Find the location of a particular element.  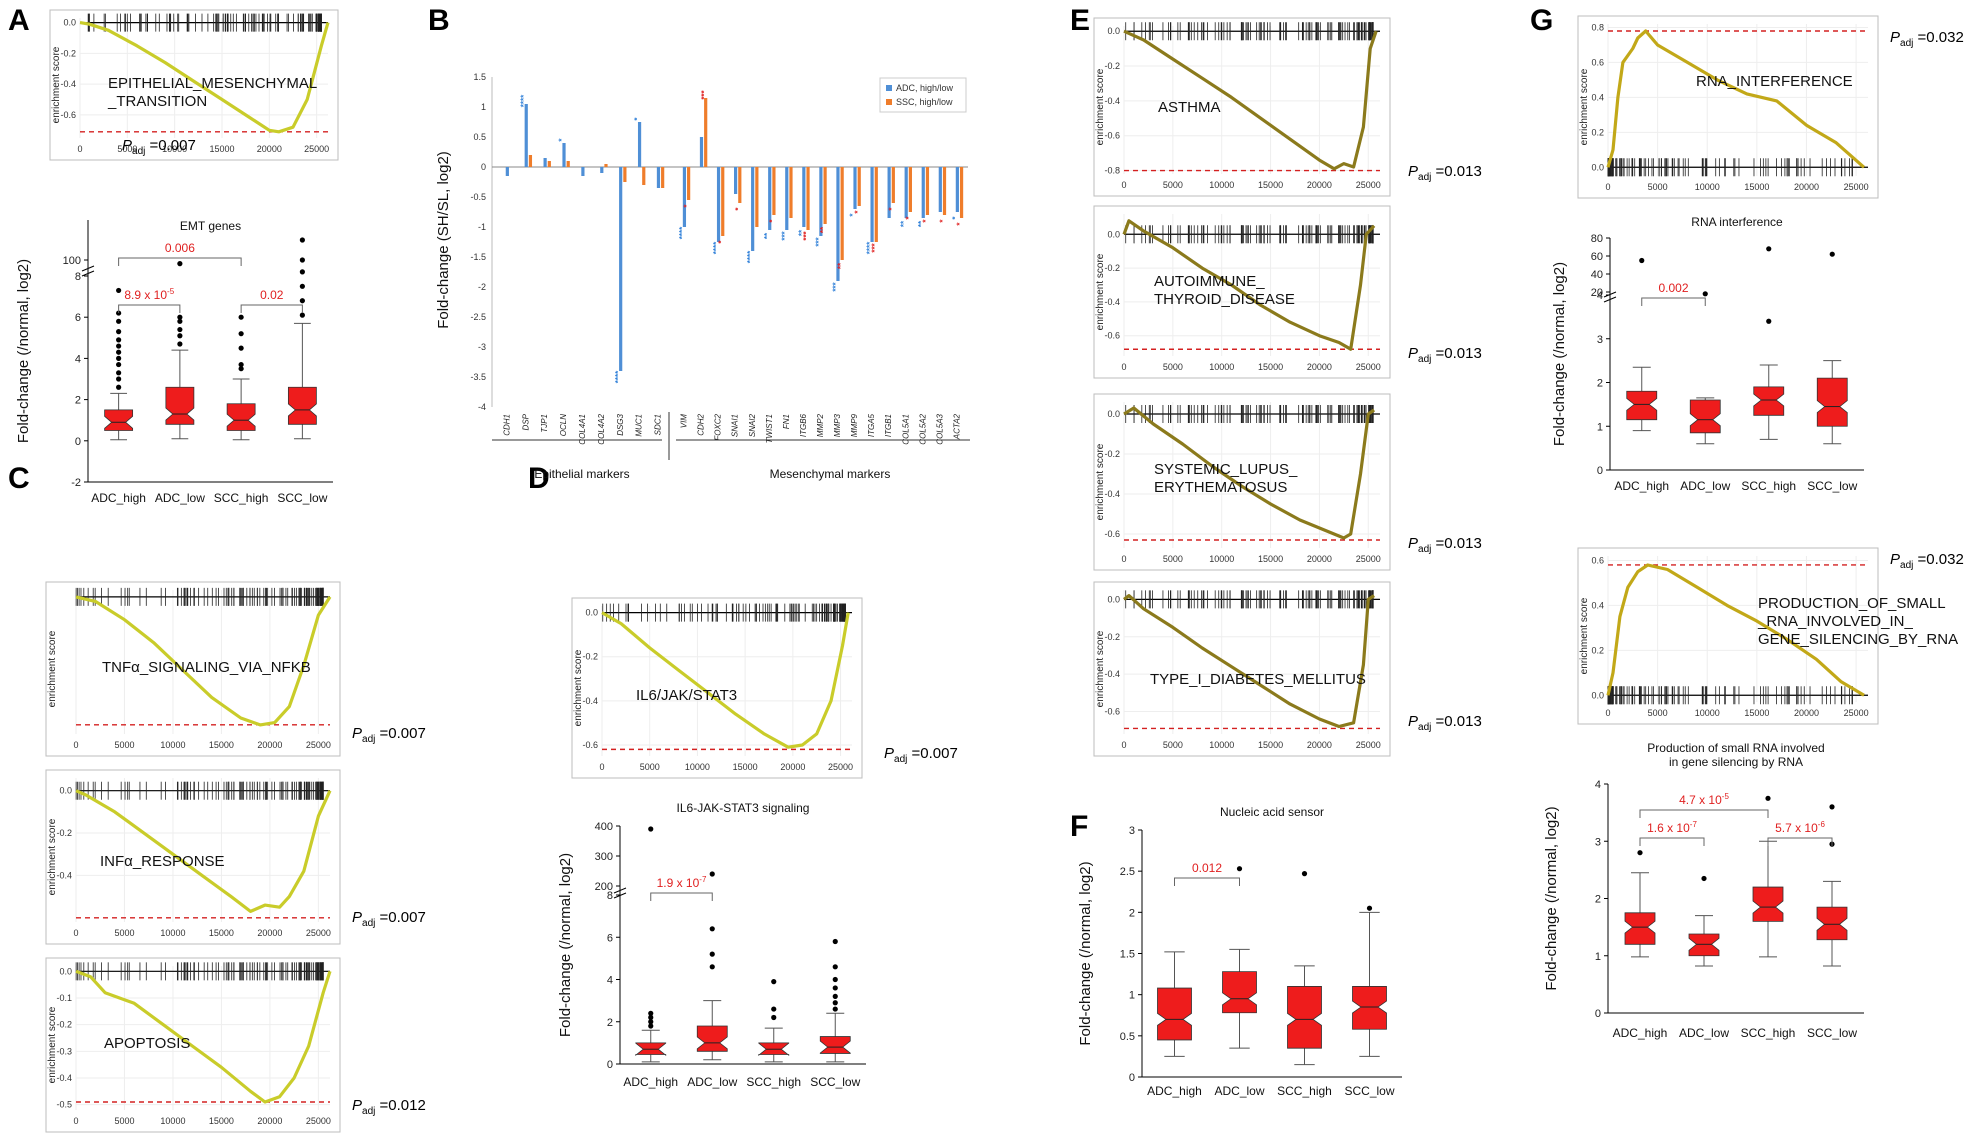

gene-set-name: SYSTEMIC_LUPUS_ is located at coordinates (1226, 469).